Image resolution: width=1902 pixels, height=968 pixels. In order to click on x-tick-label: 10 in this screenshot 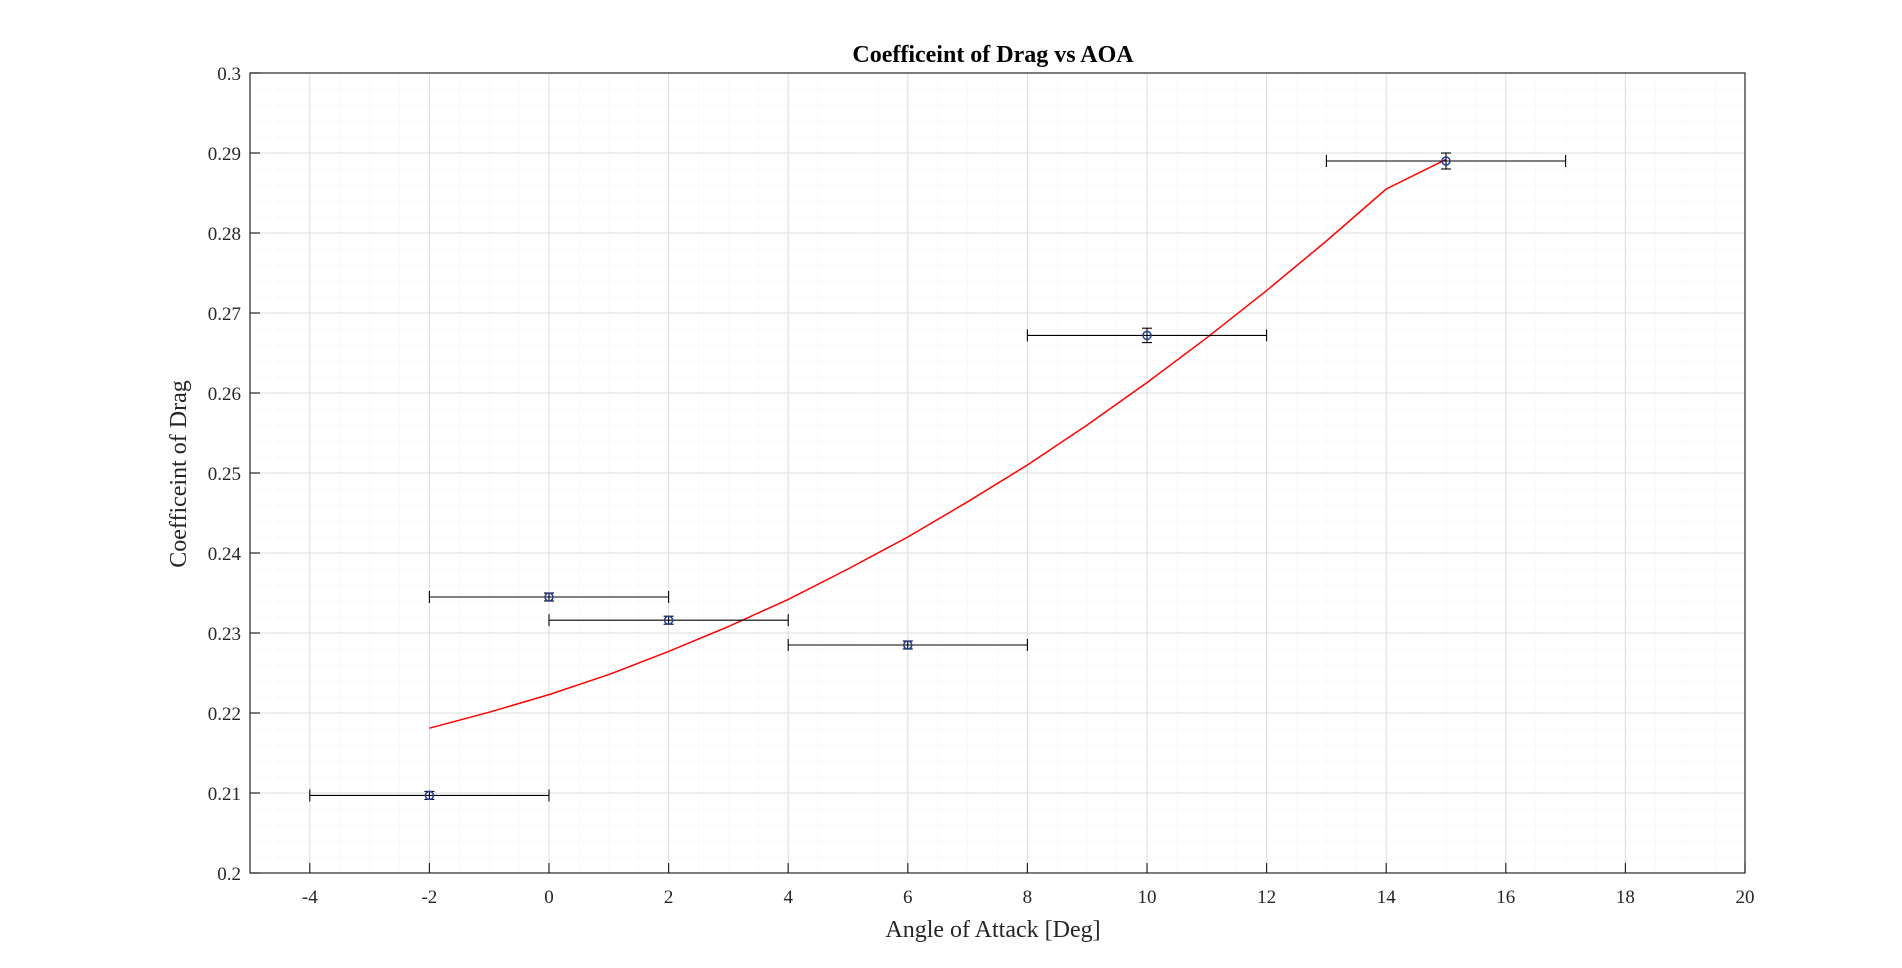, I will do `click(1147, 897)`.